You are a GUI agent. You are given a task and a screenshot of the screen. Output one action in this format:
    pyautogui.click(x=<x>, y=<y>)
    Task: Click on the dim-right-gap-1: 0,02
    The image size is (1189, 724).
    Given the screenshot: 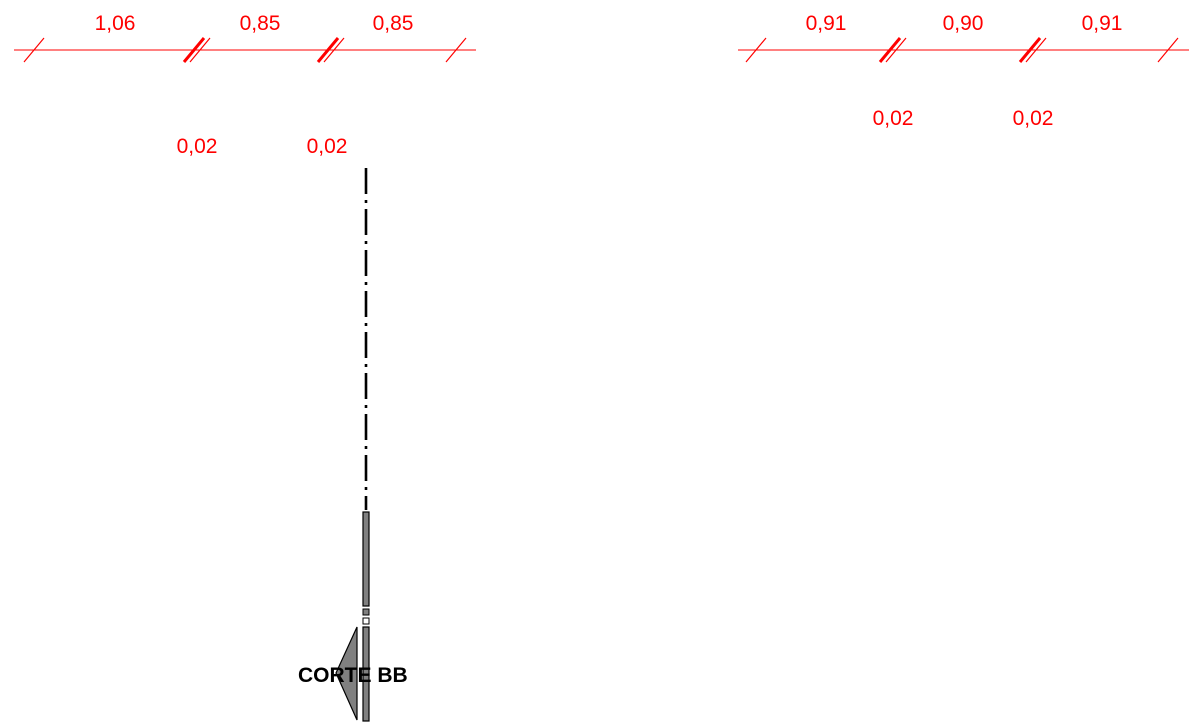 What is the action you would take?
    pyautogui.click(x=893, y=118)
    